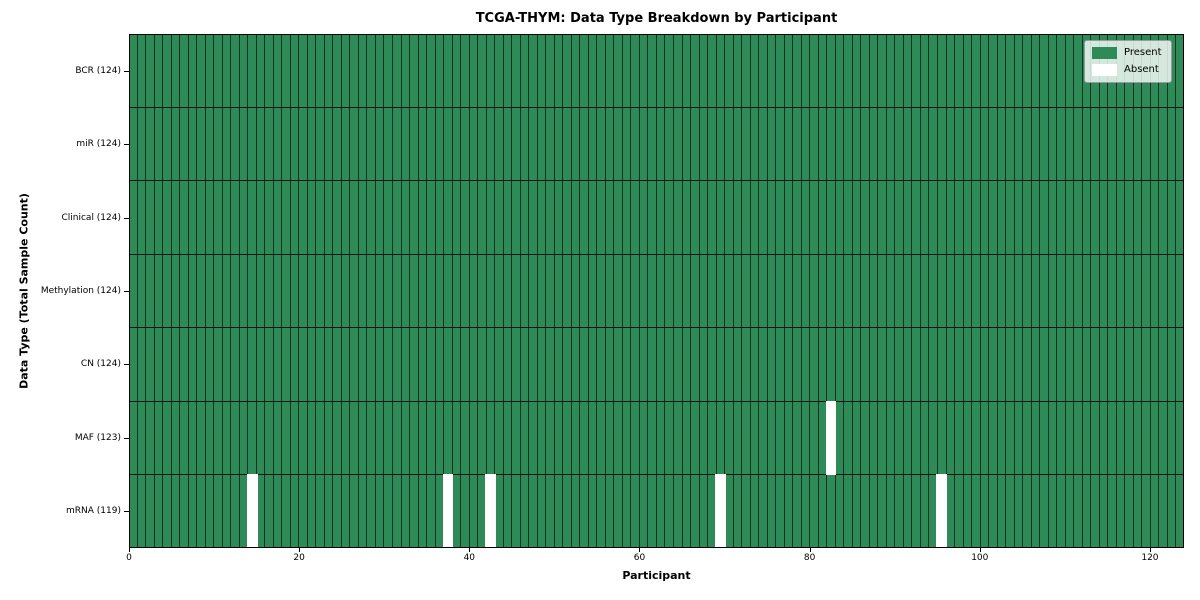  What do you see at coordinates (98, 70) in the screenshot?
I see `y-tick-label: BCR (124)` at bounding box center [98, 70].